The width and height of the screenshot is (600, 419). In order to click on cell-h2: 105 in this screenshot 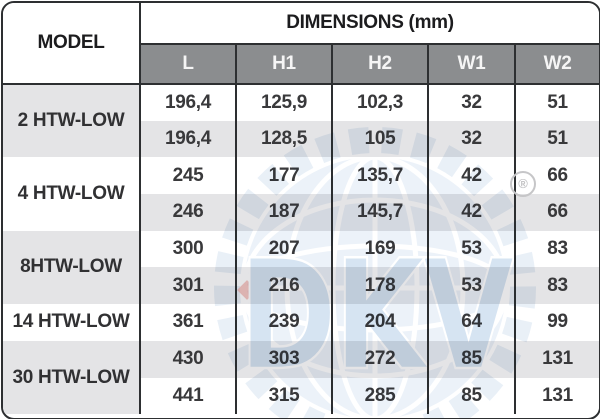, I will do `click(380, 139)`.